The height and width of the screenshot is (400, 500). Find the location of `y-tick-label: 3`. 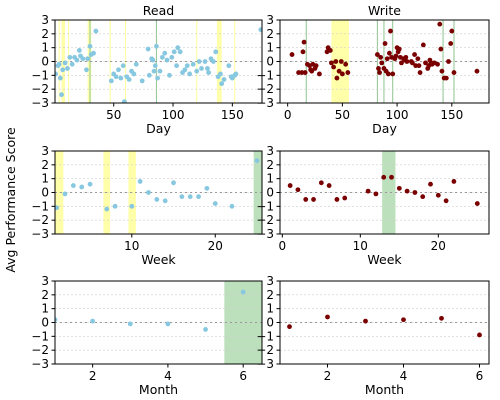

y-tick-label: 3 is located at coordinates (45, 281).